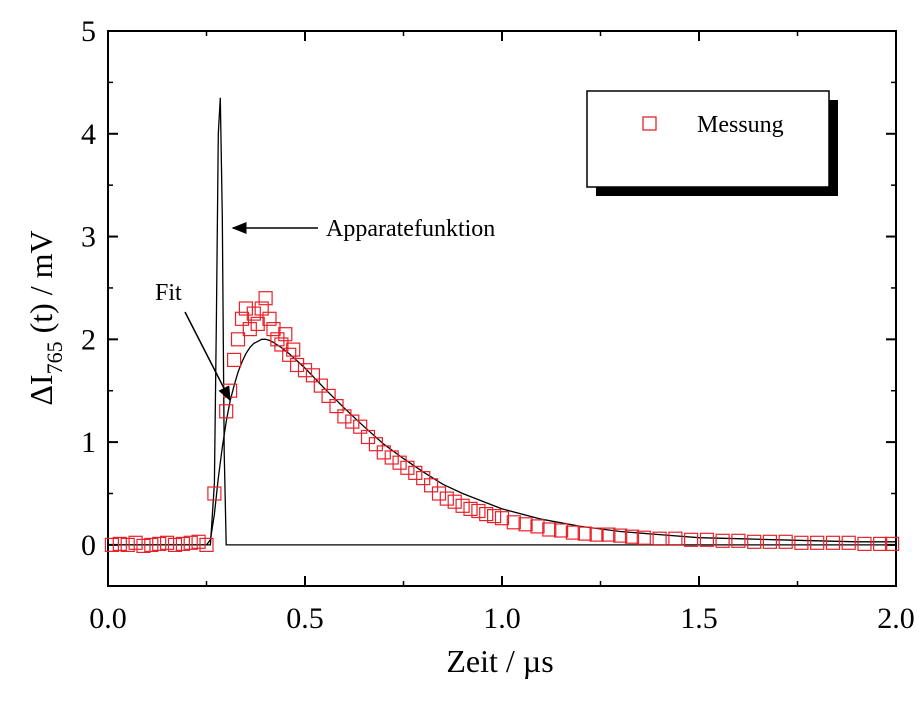  I want to click on y-tick-label: 4, so click(88, 134).